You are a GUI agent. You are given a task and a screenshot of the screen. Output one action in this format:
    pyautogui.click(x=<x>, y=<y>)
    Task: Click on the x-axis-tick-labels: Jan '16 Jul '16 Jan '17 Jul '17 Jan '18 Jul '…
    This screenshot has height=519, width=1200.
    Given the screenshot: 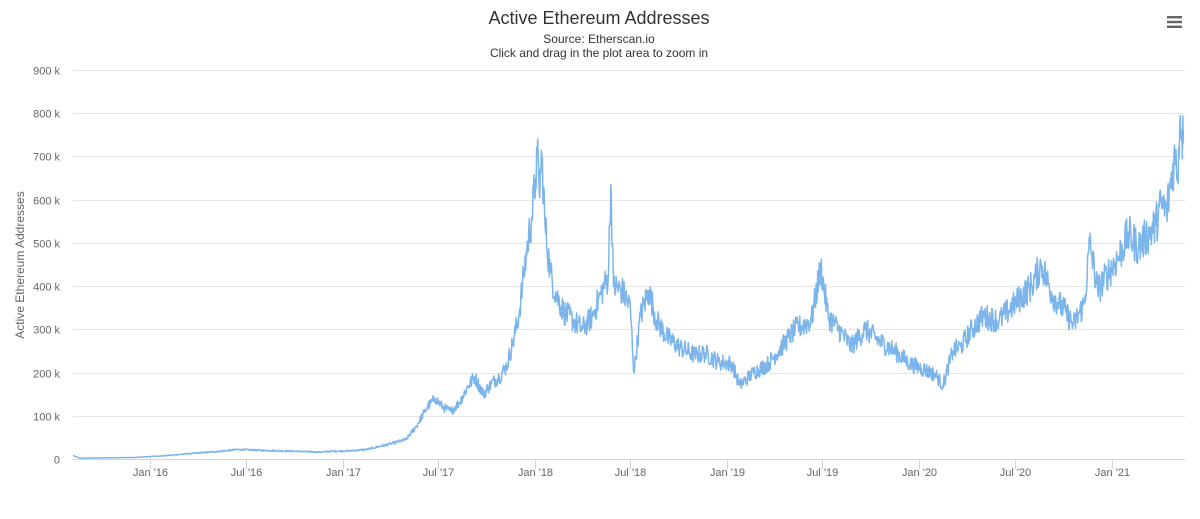 What is the action you would take?
    pyautogui.click(x=631, y=469)
    